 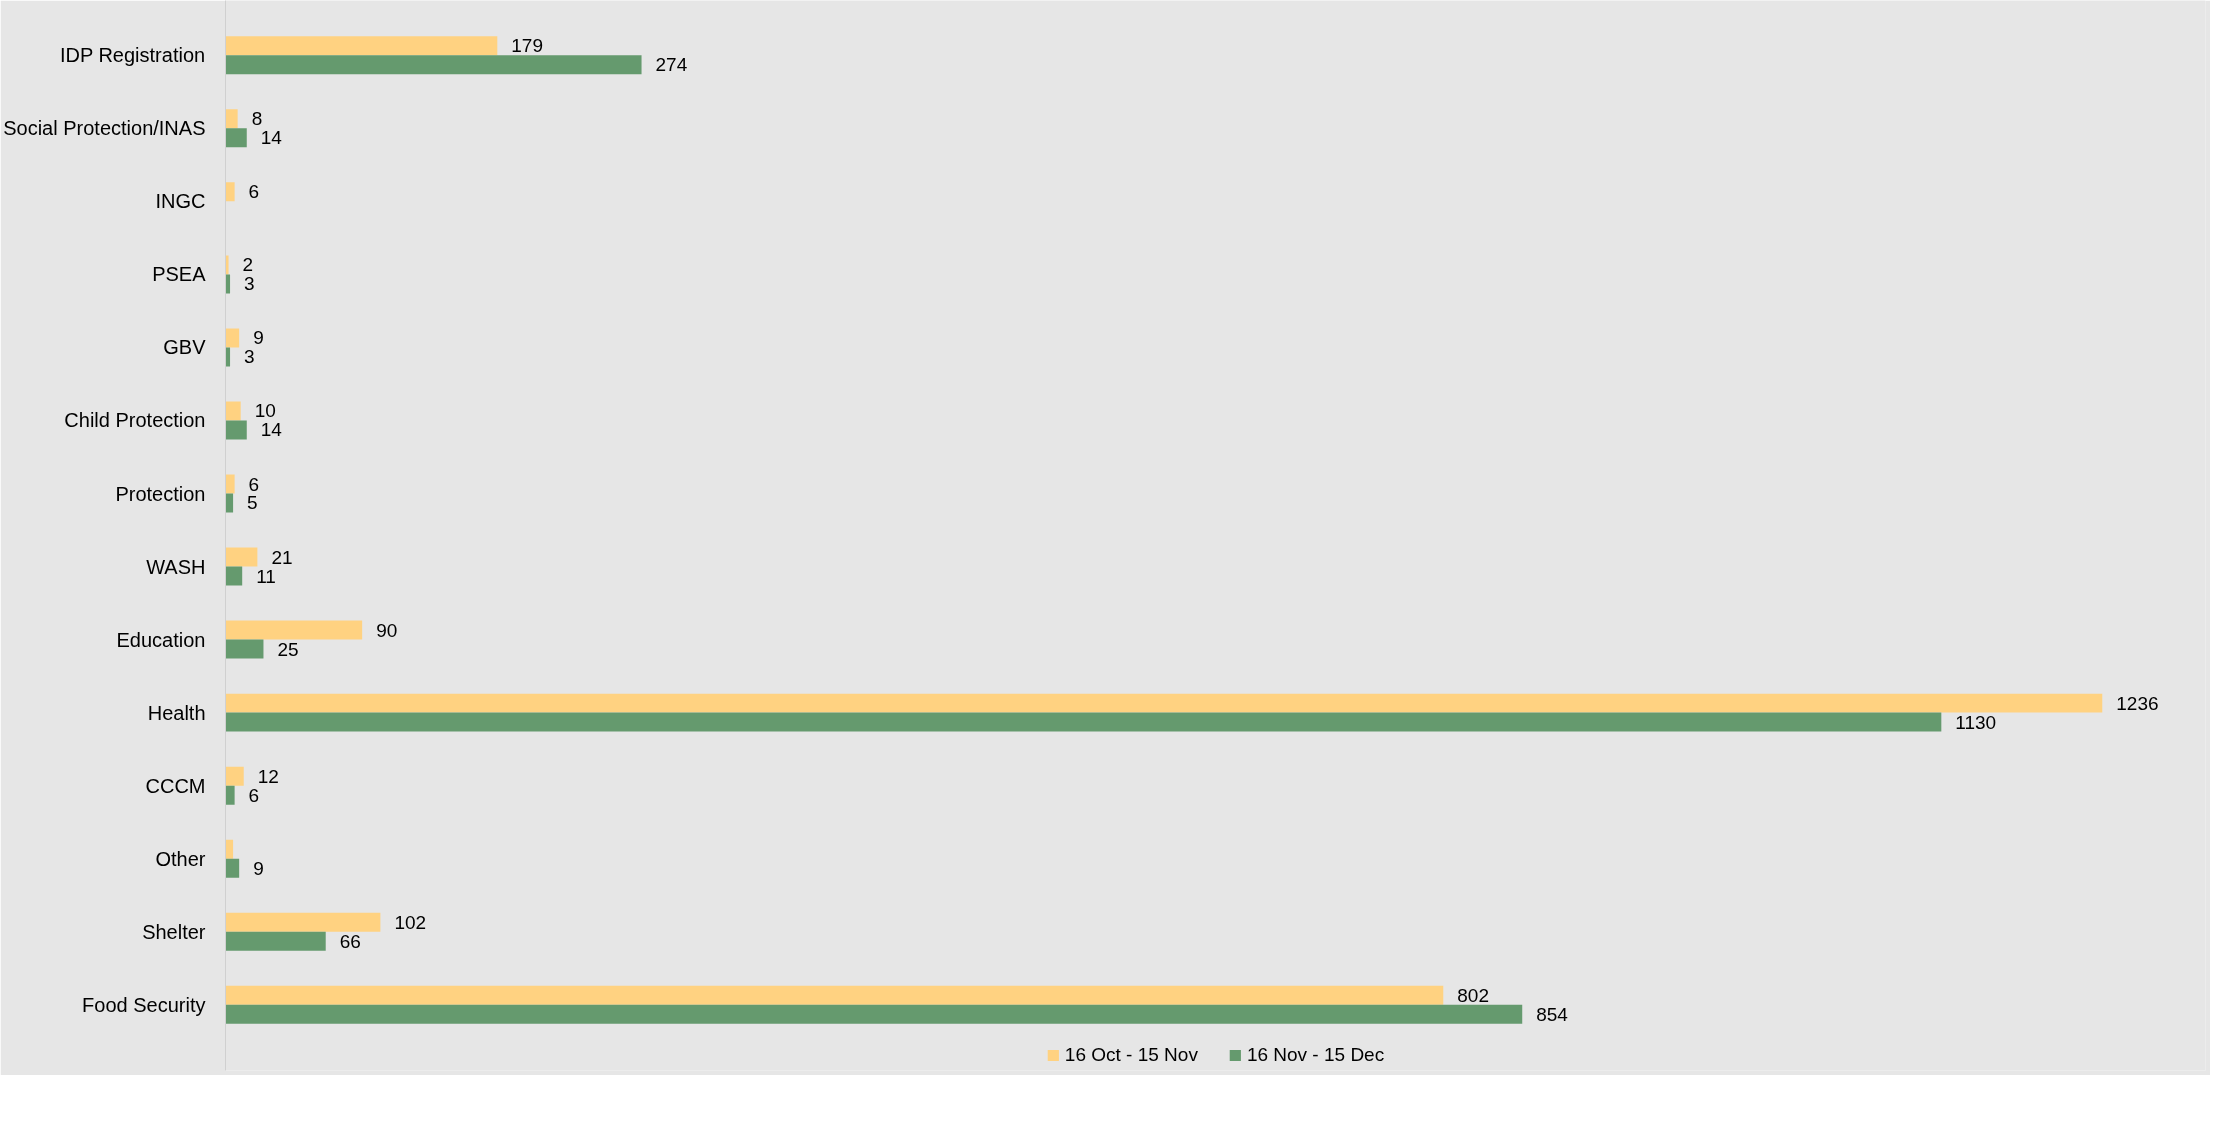 What do you see at coordinates (132, 55) in the screenshot?
I see `y-tick-label: IDP Registration` at bounding box center [132, 55].